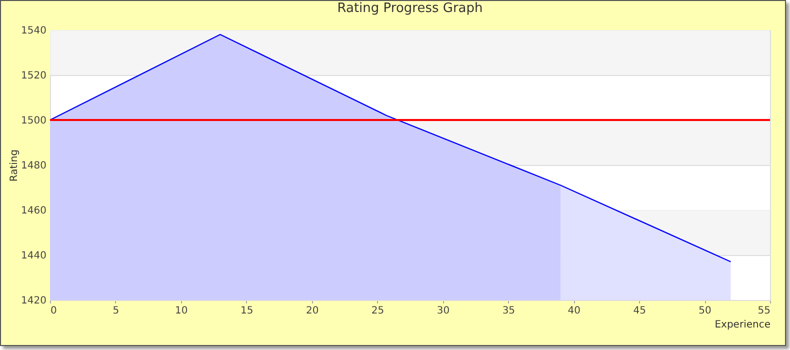 The image size is (790, 350). What do you see at coordinates (33, 166) in the screenshot?
I see `y-tick-label: 1480` at bounding box center [33, 166].